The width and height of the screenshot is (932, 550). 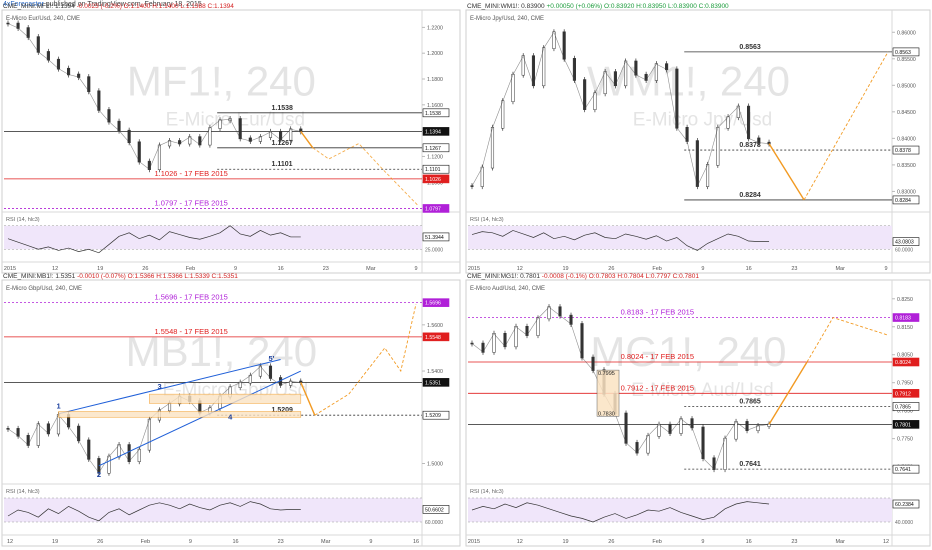 I want to click on x-tick-label: 2015, so click(x=474, y=542).